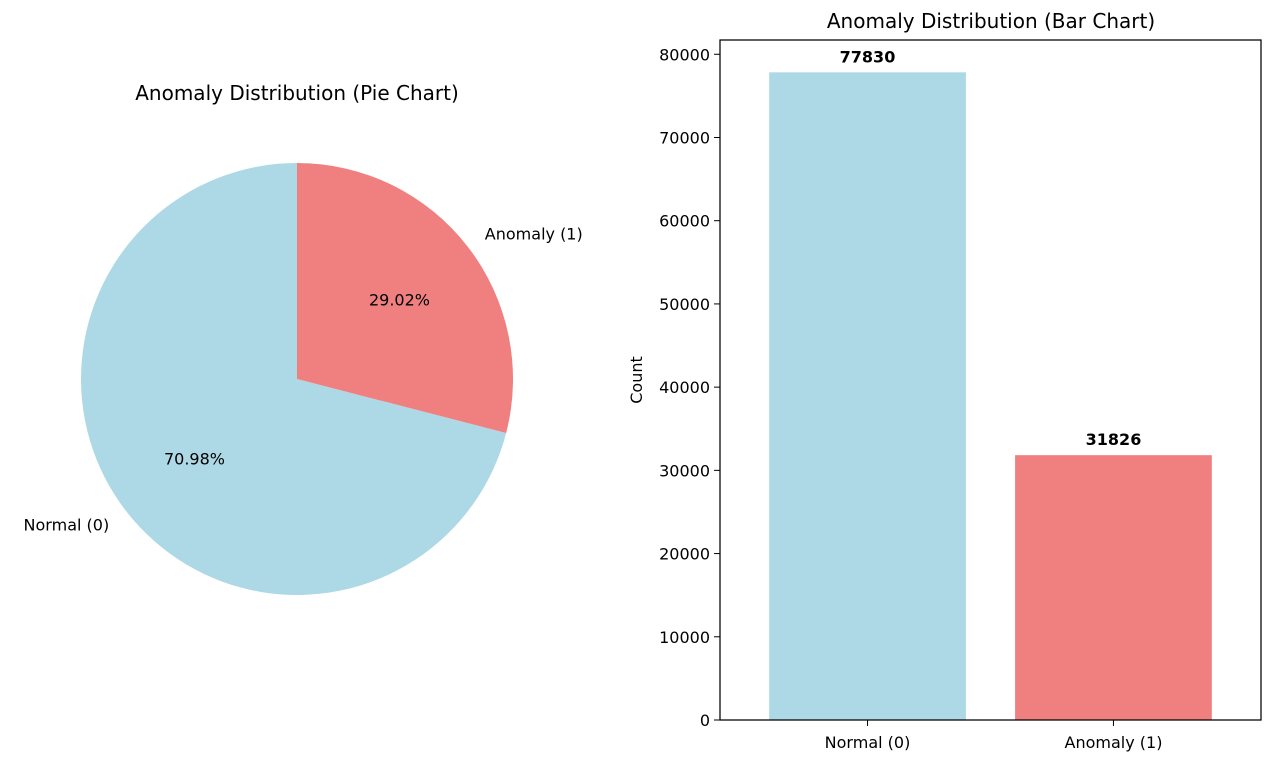 This screenshot has width=1274, height=764. Describe the element at coordinates (399, 300) in the screenshot. I see `pie-percent-anomaly-1: 29.02%` at that location.